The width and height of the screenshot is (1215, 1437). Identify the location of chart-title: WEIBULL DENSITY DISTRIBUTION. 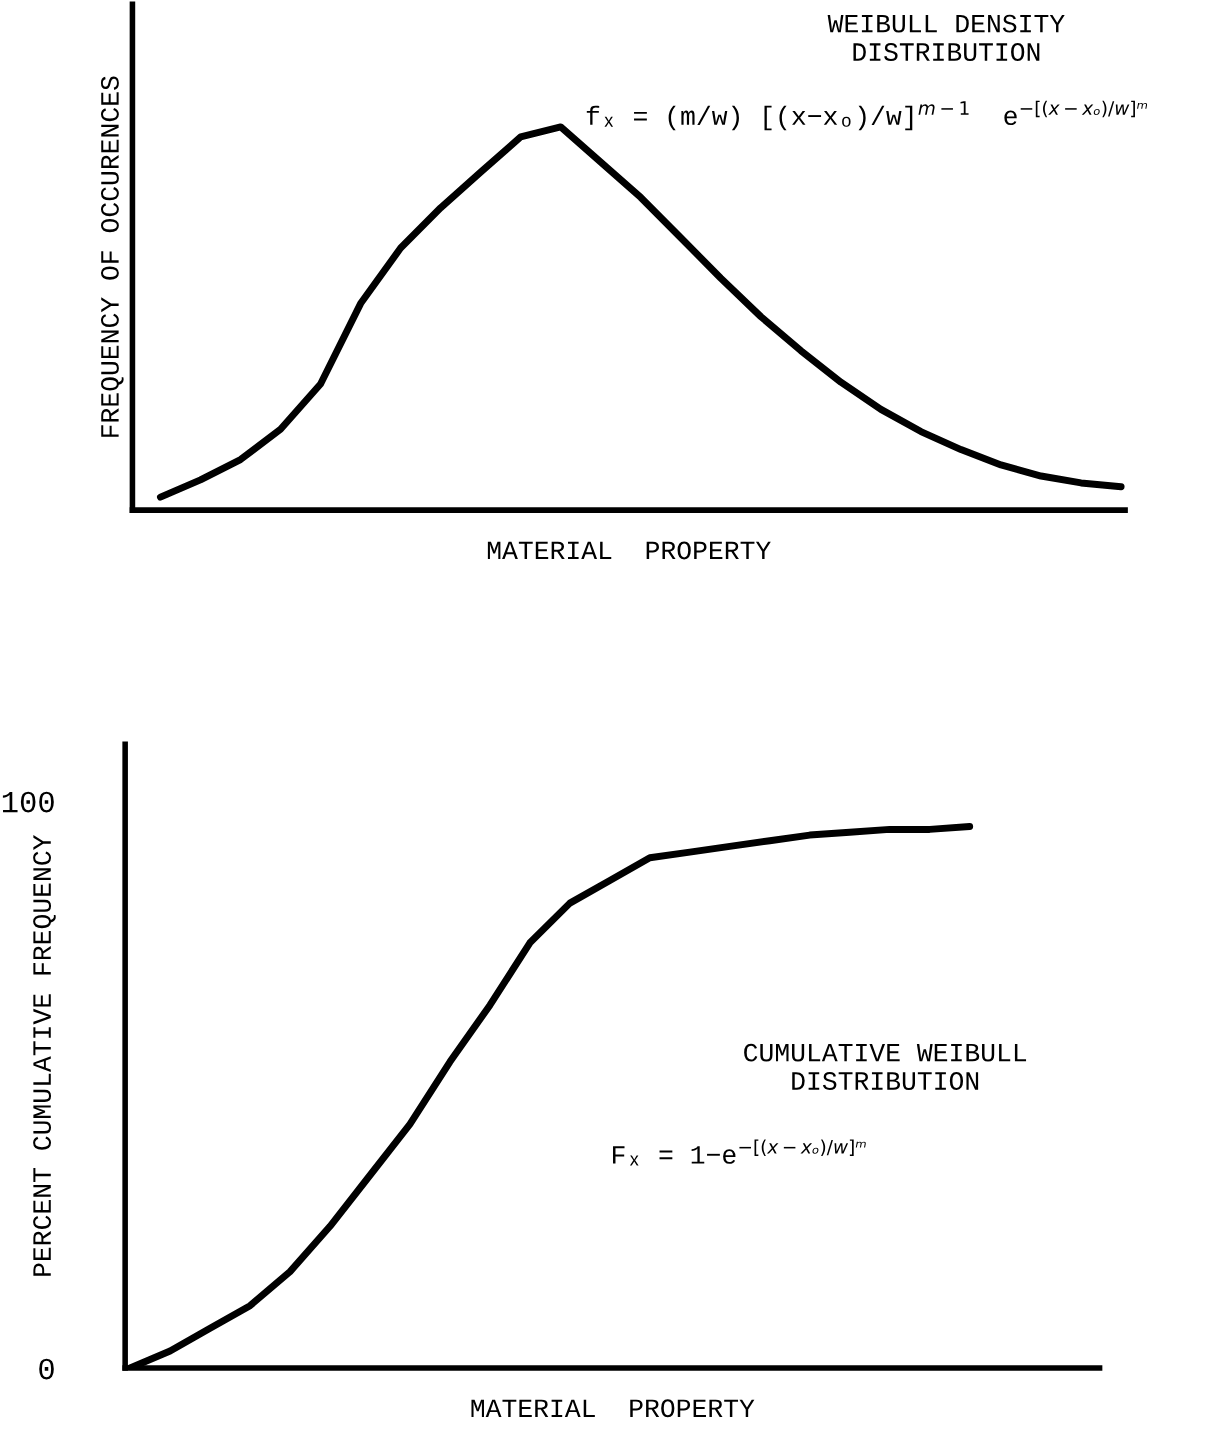
(946, 38).